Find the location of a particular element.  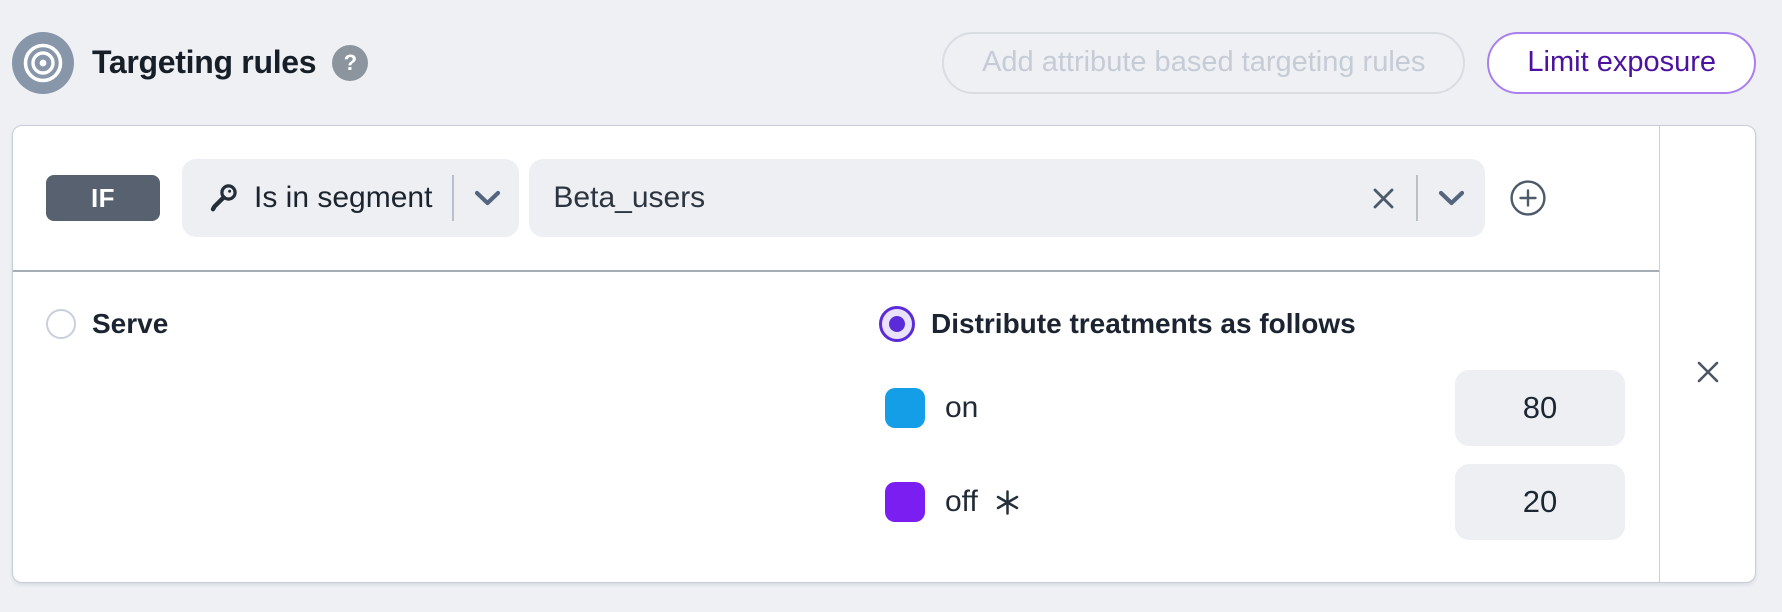

serve-label: Serve is located at coordinates (130, 323).